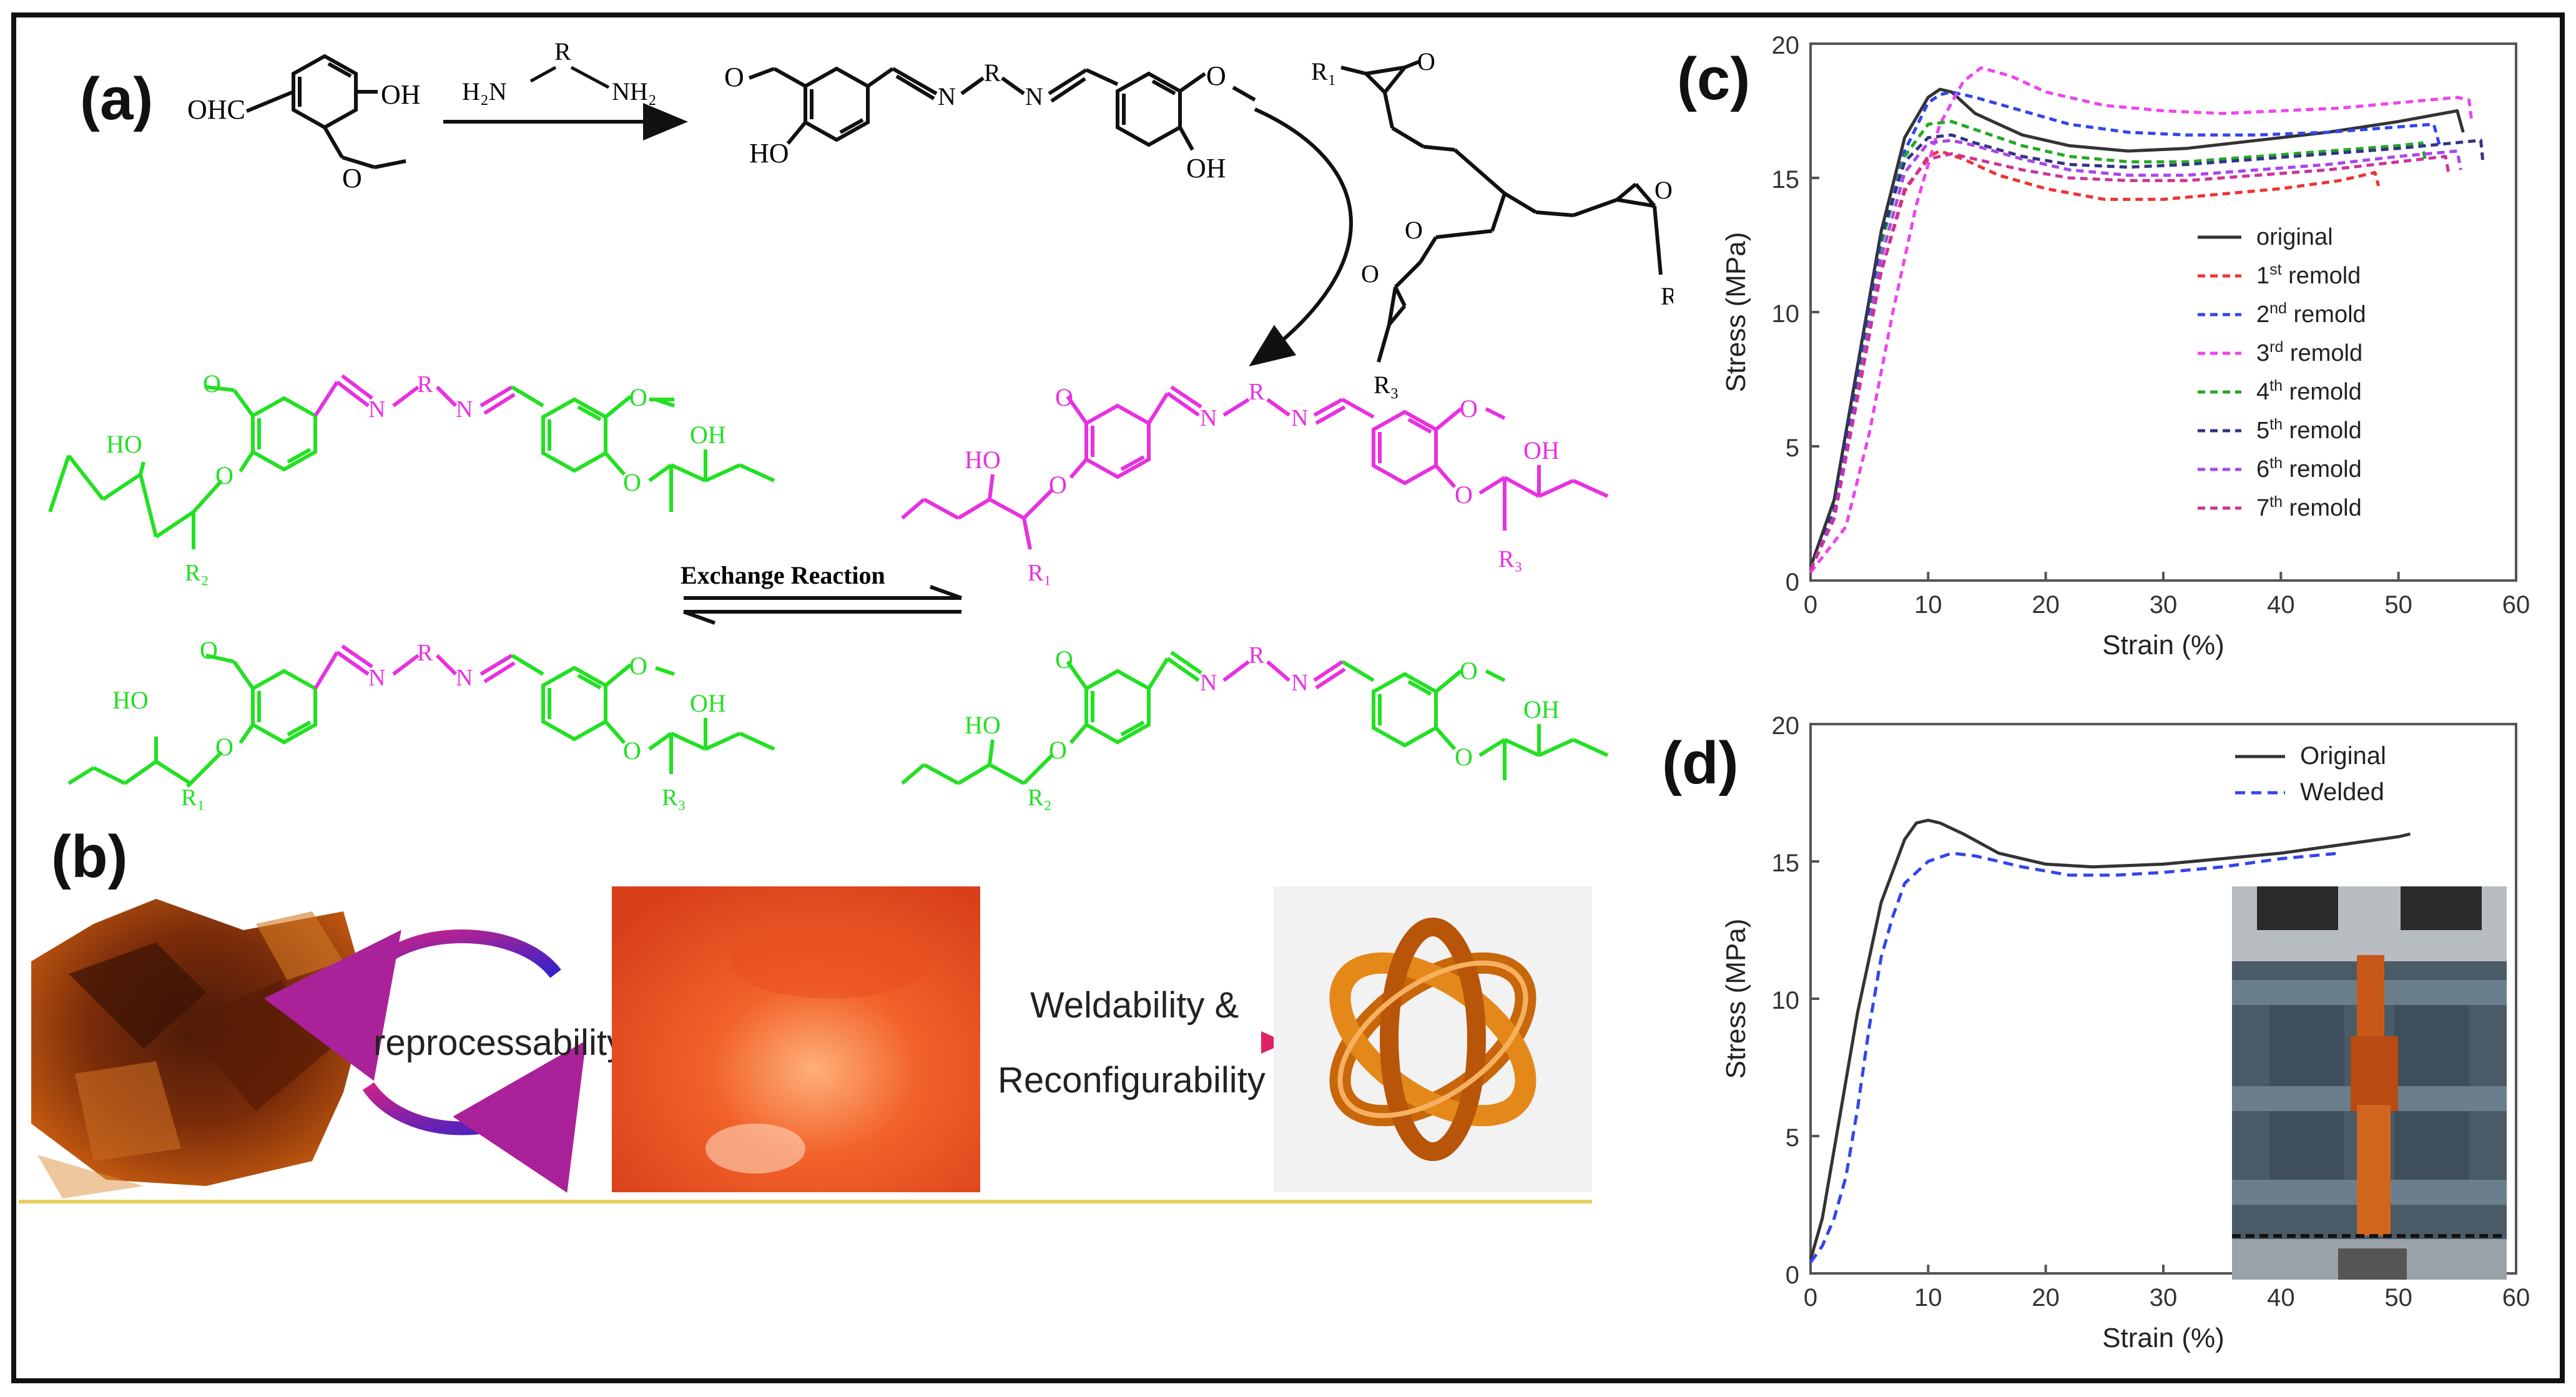 This screenshot has height=1397, width=2576. Describe the element at coordinates (634, 91) in the screenshot. I see `diamine-nh2-text: NH₂` at that location.